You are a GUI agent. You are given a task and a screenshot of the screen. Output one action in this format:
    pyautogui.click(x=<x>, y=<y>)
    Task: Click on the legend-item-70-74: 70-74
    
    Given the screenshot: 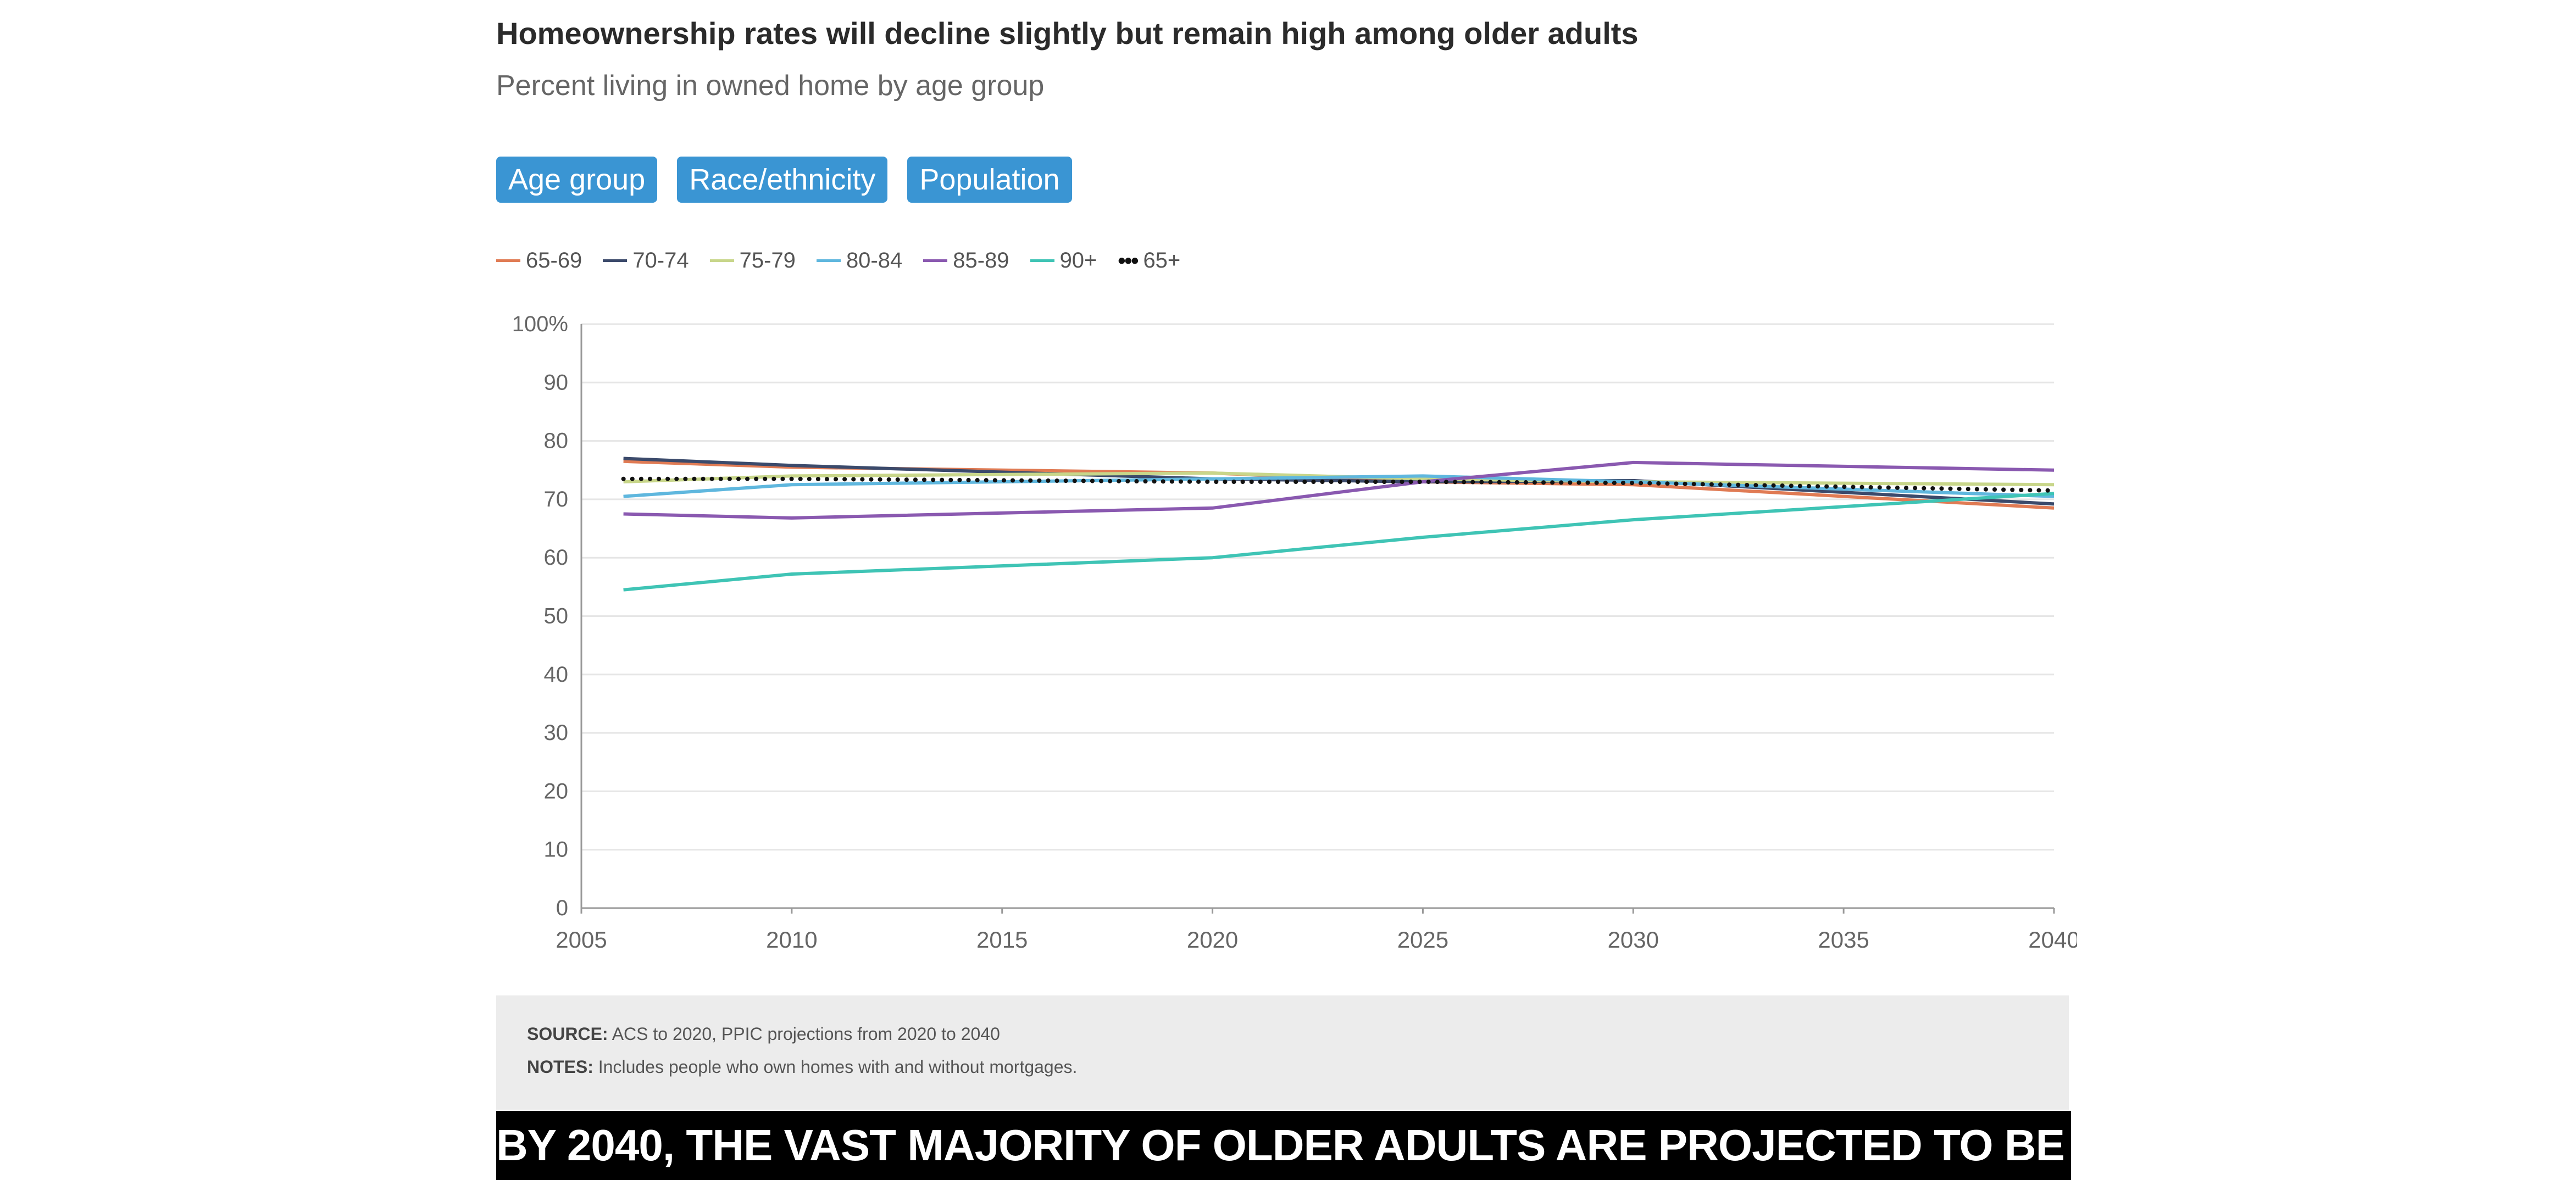 What is the action you would take?
    pyautogui.click(x=646, y=260)
    